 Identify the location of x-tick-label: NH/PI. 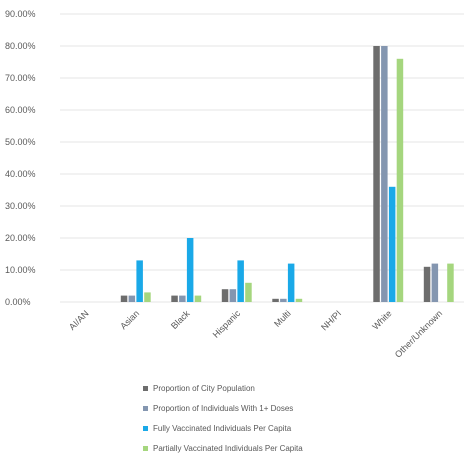
(331, 320).